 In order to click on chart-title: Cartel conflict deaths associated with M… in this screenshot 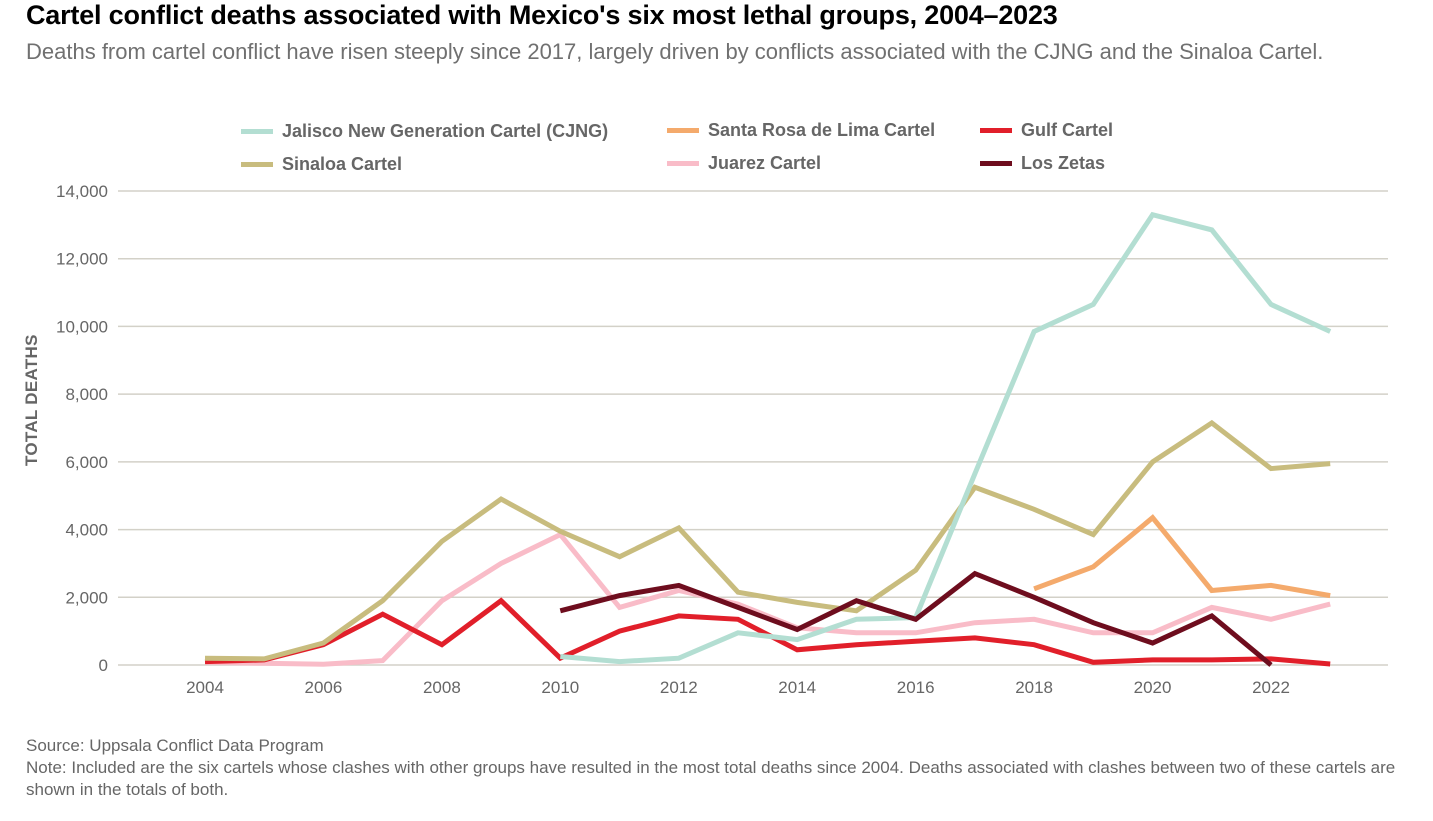, I will do `click(542, 15)`.